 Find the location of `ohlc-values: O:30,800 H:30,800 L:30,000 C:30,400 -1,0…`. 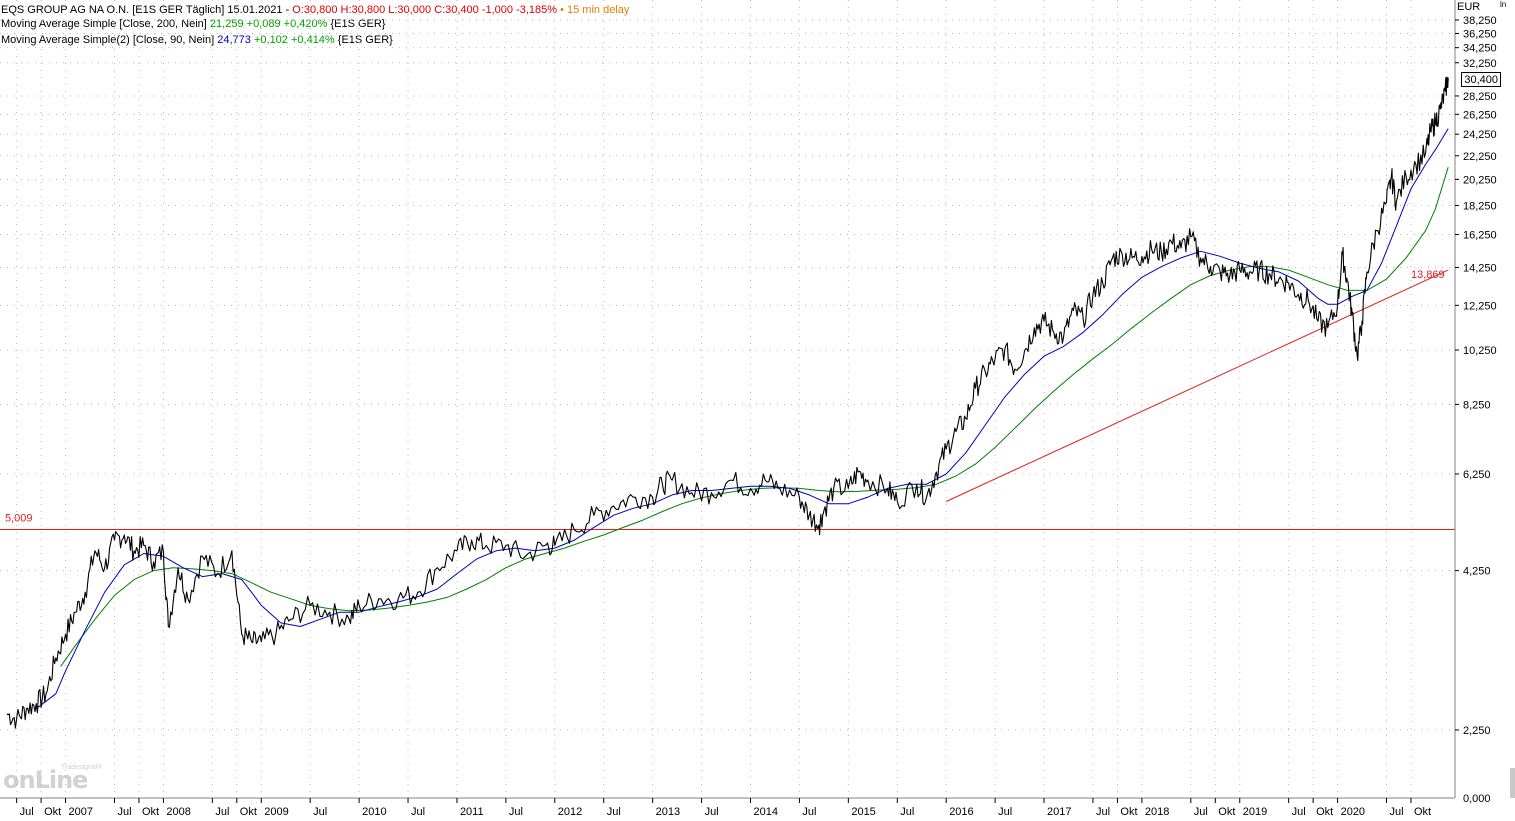

ohlc-values: O:30,800 H:30,800 L:30,000 C:30,400 -1,0… is located at coordinates (425, 10).